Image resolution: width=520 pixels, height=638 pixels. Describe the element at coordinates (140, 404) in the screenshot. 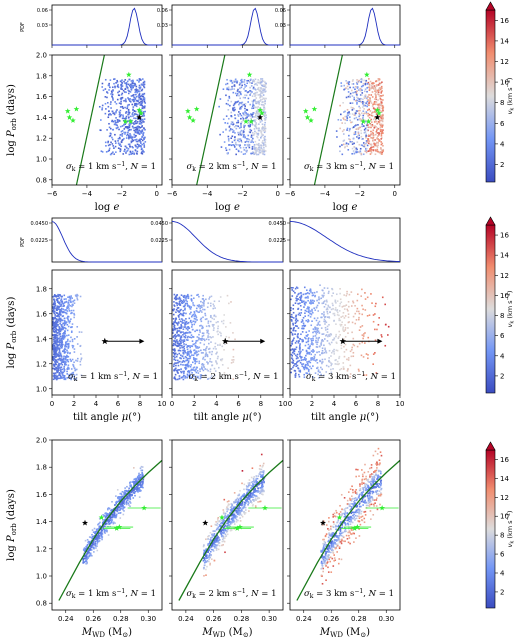

I see `x-tick-label: 8` at that location.